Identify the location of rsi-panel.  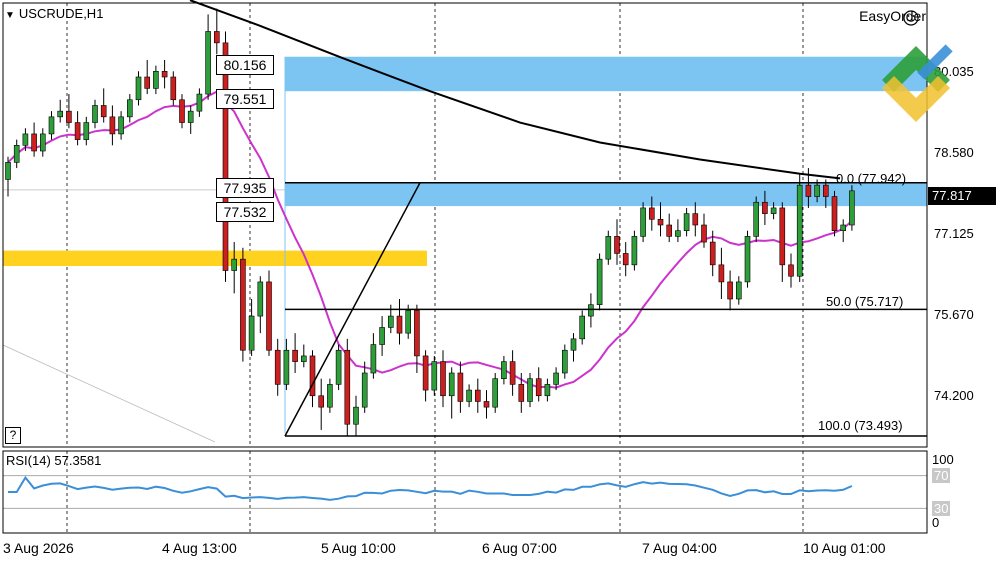
(465, 492).